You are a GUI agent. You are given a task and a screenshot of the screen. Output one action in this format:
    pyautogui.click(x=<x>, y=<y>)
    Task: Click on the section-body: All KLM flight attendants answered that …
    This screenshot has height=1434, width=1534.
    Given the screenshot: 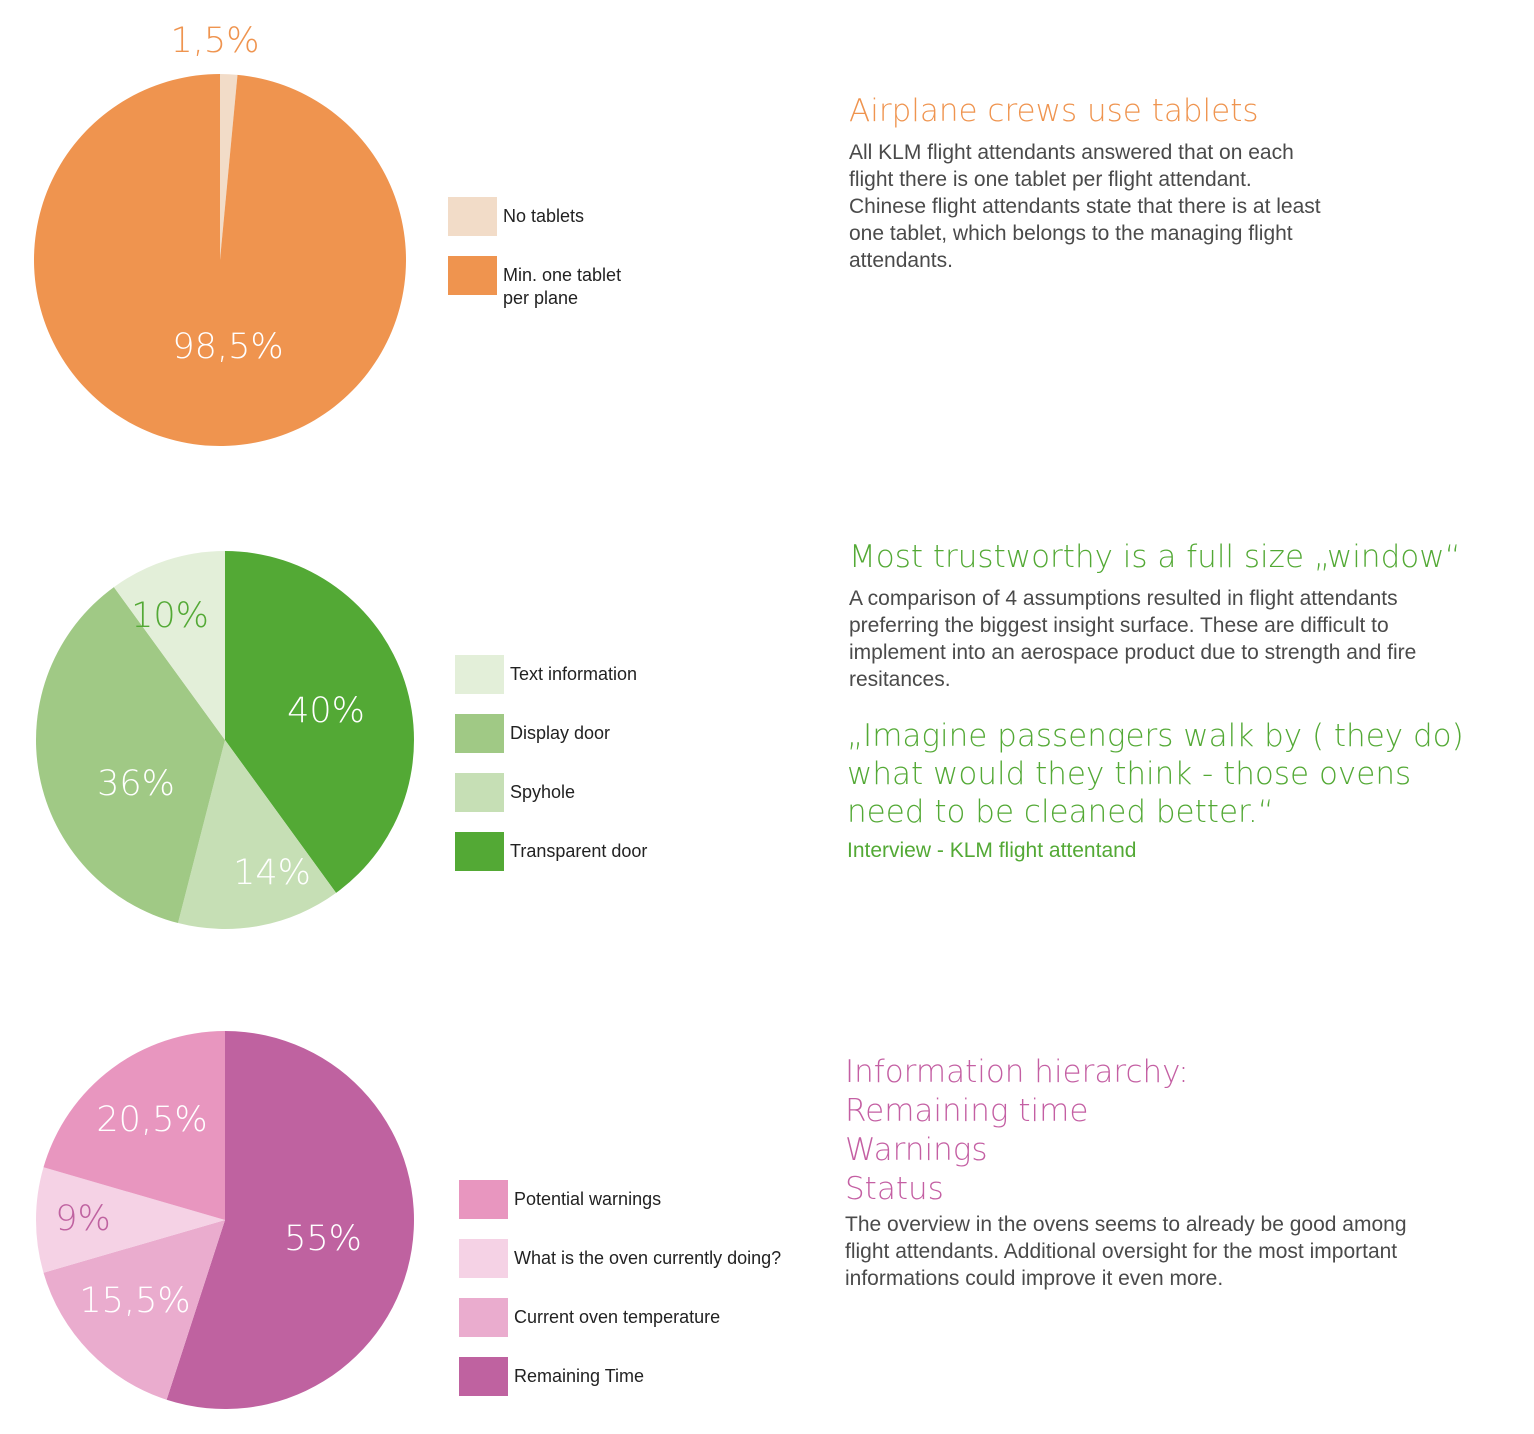 What is the action you would take?
    pyautogui.click(x=1085, y=206)
    